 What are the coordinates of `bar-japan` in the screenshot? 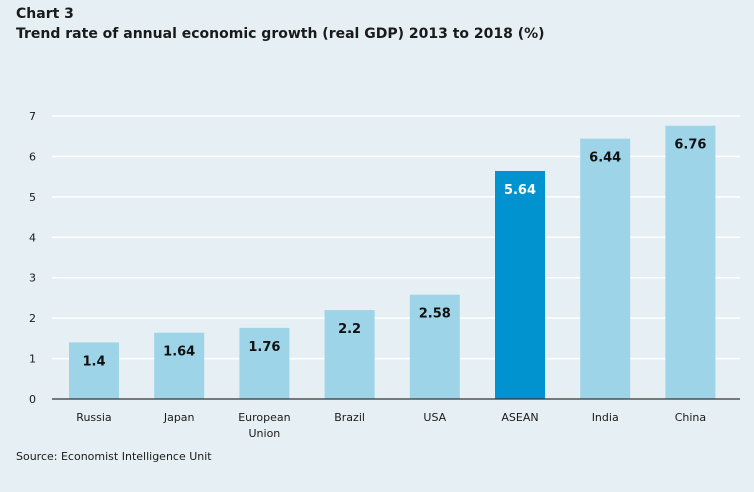 It's located at (179, 365).